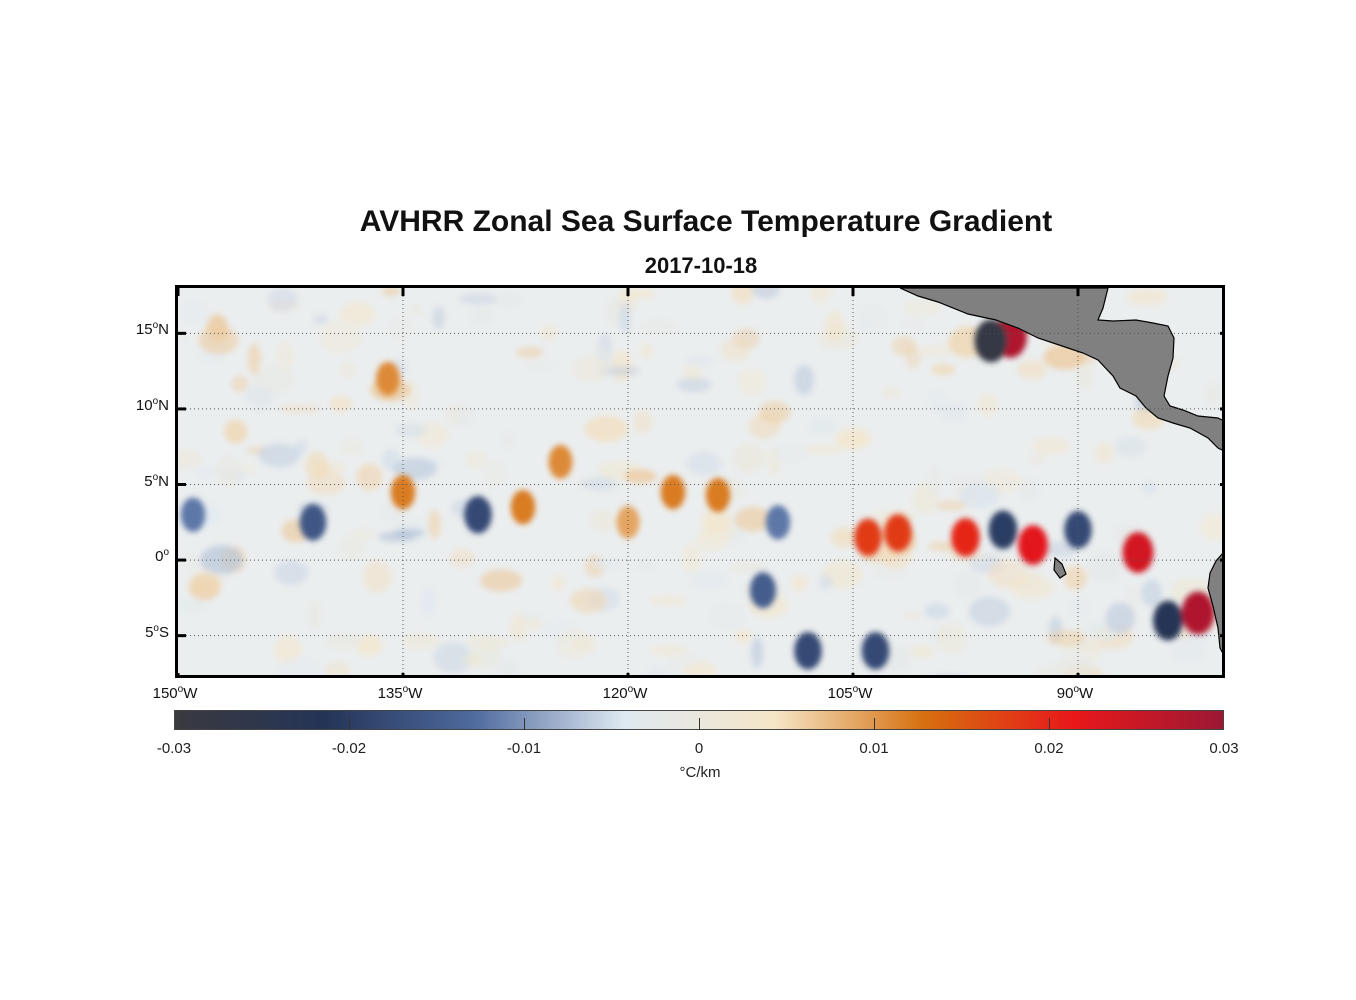  What do you see at coordinates (156, 480) in the screenshot?
I see `lat-tick-label: 5oN` at bounding box center [156, 480].